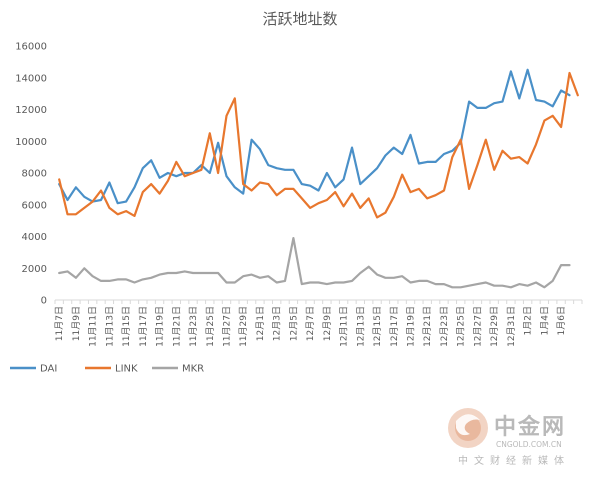  What do you see at coordinates (494, 326) in the screenshot?
I see `x-tick-label: 12月29日` at bounding box center [494, 326].